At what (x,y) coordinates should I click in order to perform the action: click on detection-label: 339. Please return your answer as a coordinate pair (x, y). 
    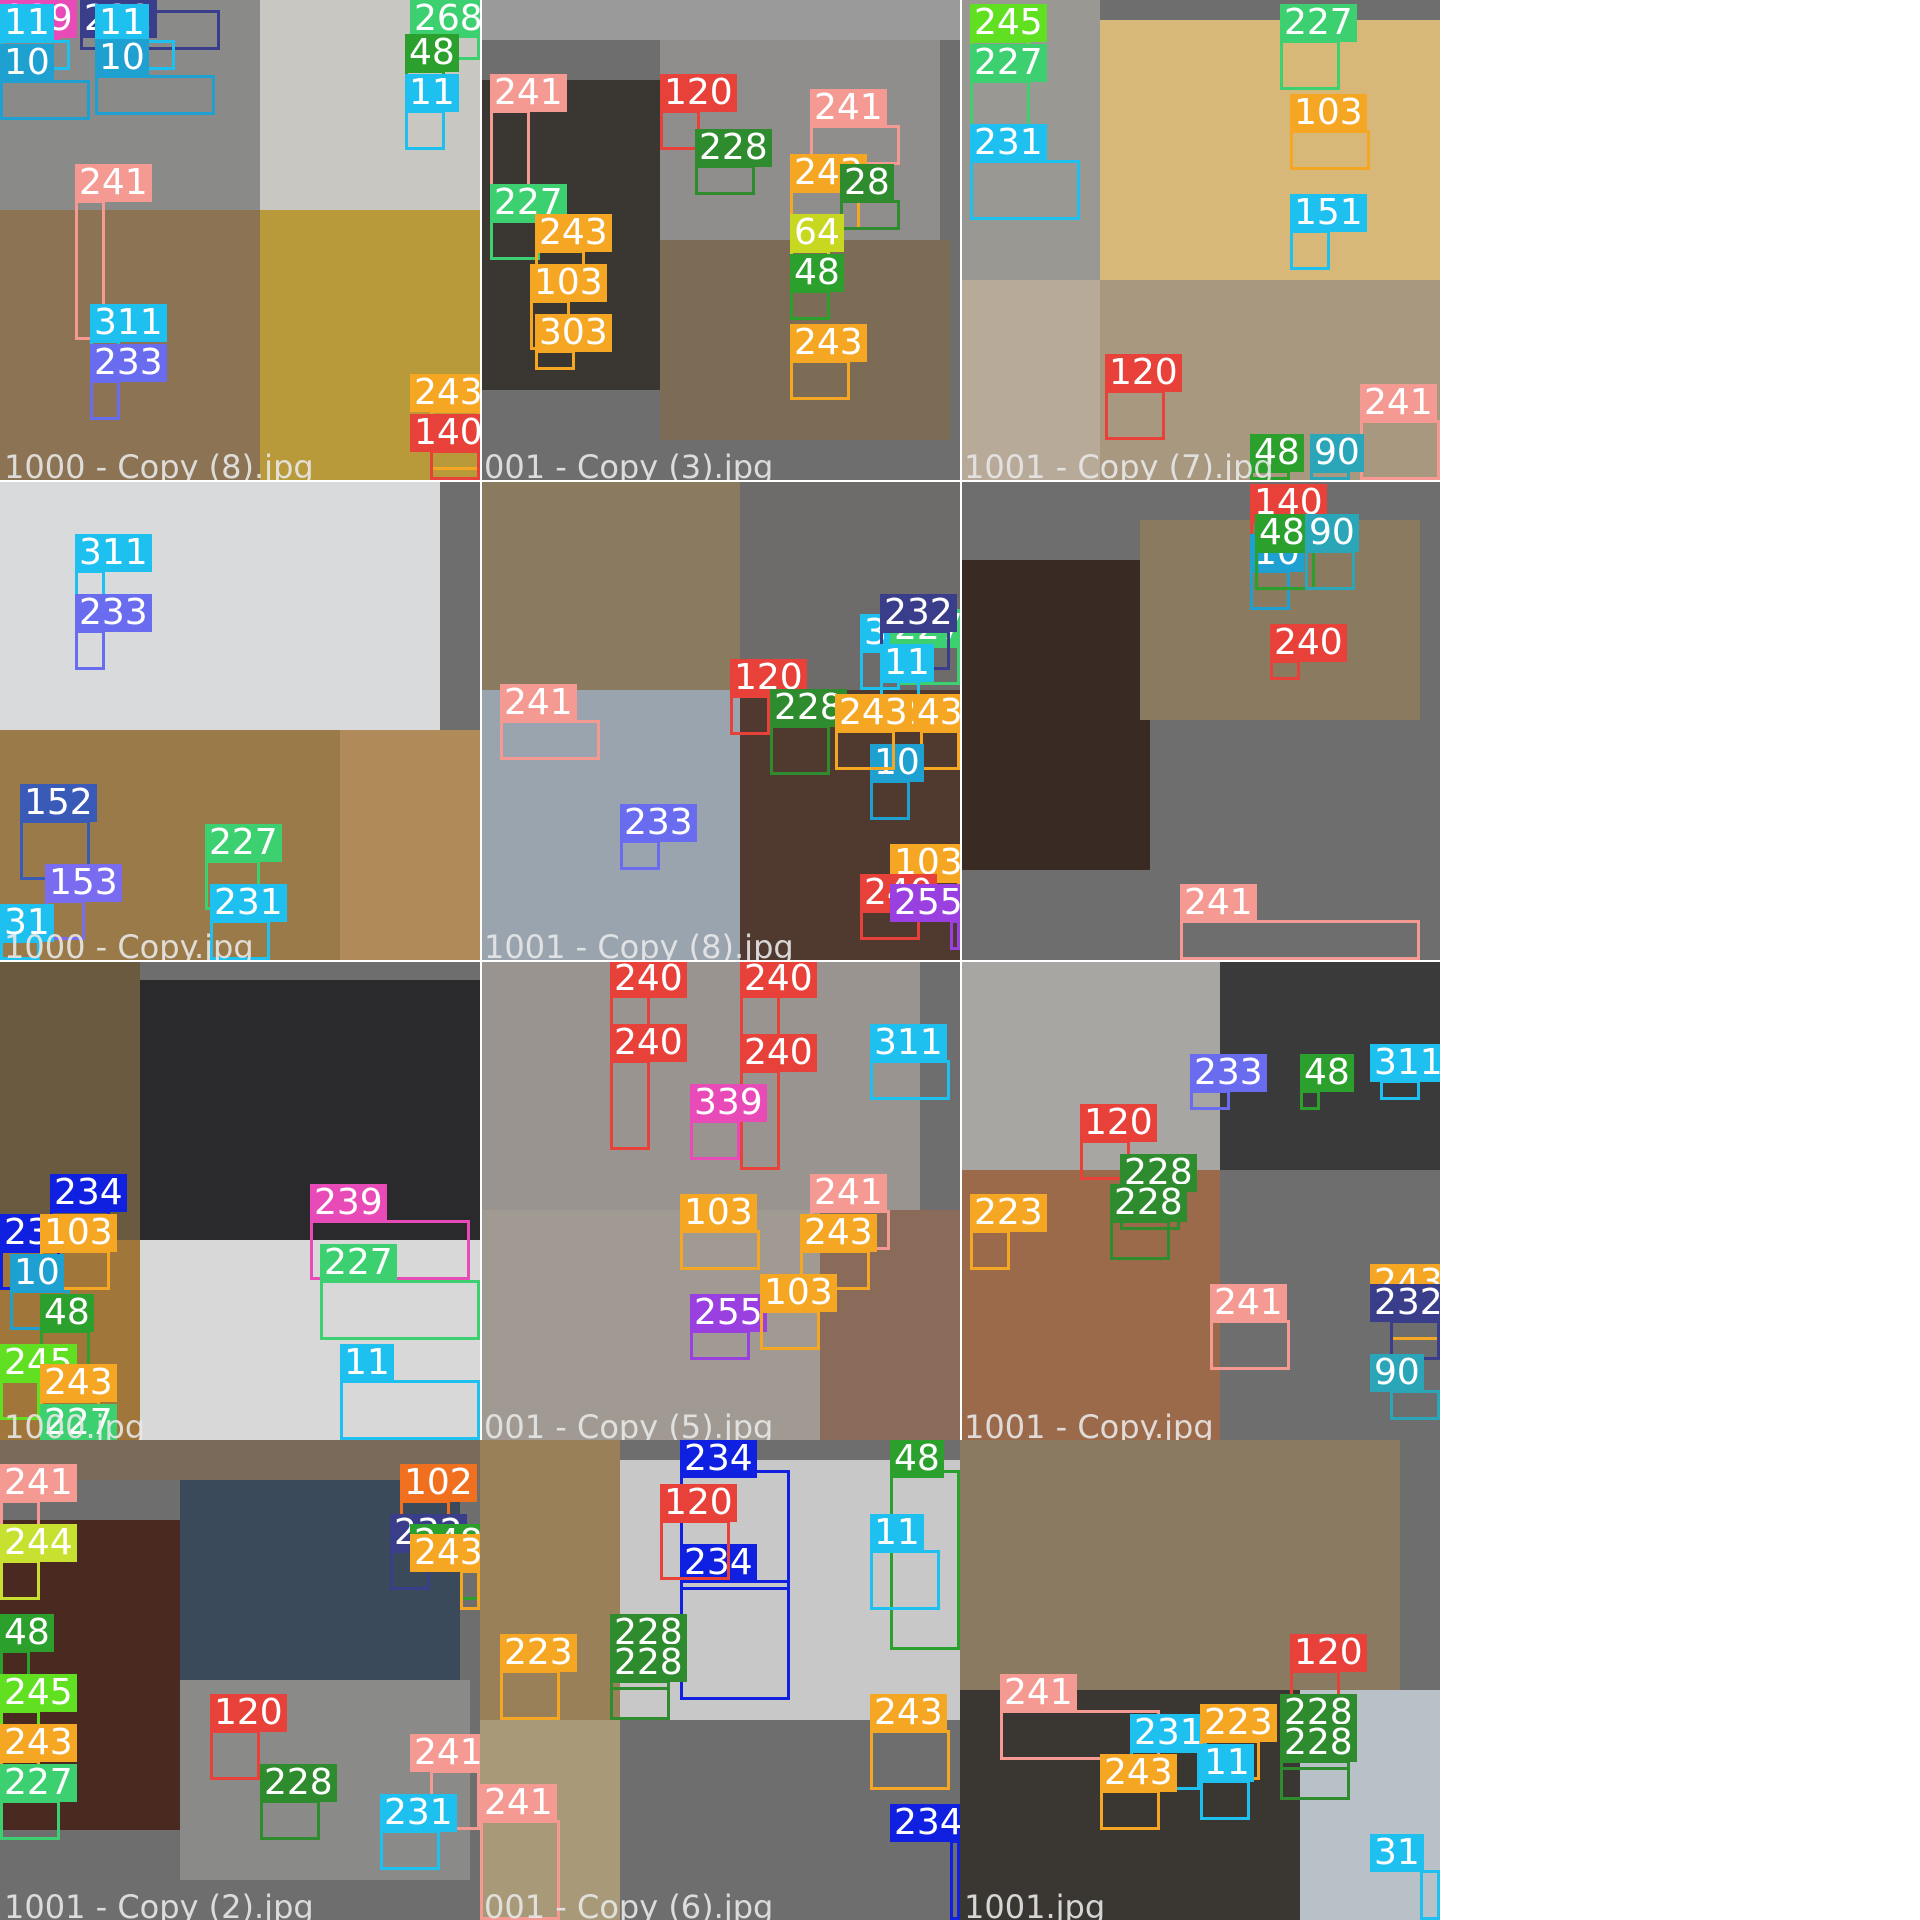
    Looking at the image, I should click on (728, 1103).